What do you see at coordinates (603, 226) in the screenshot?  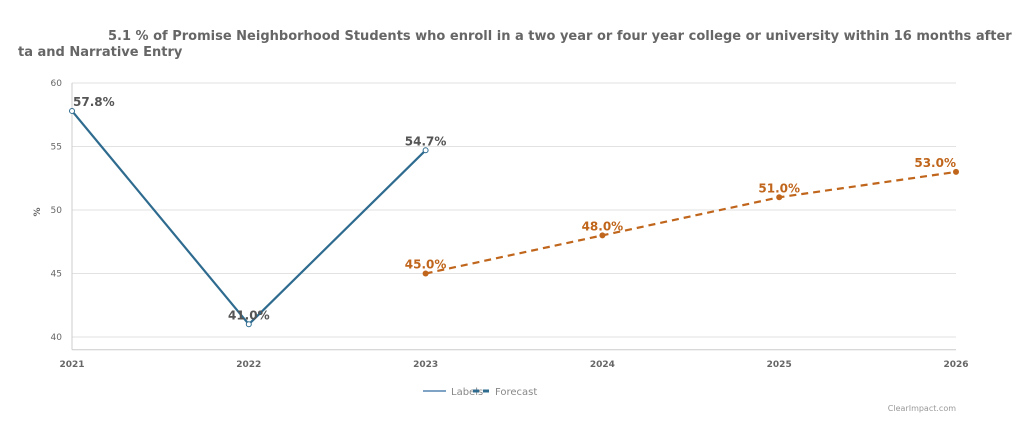 I see `data-label: 48.0%` at bounding box center [603, 226].